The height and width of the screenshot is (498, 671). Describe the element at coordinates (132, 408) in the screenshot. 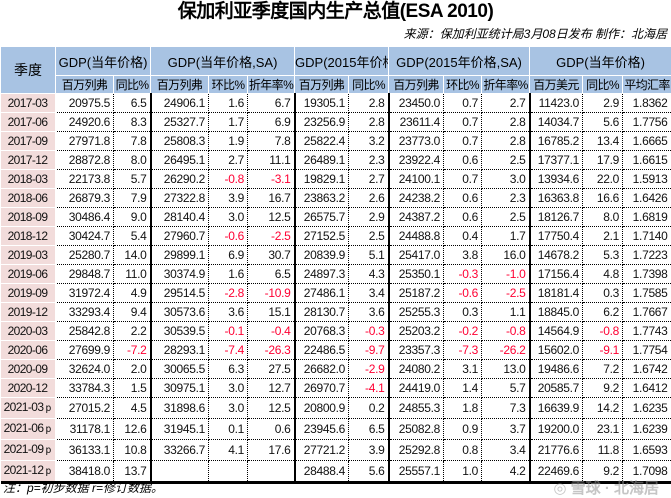

I see `value-cell: 4.5` at that location.